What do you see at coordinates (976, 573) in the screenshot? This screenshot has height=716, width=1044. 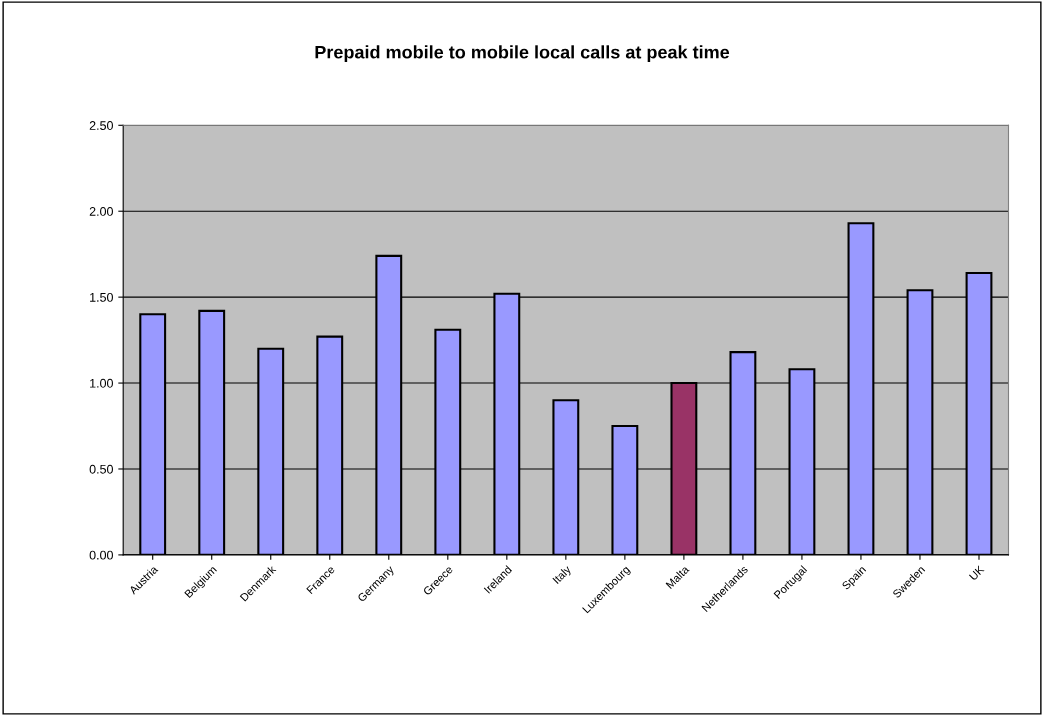 I see `x-tick-label: UK` at bounding box center [976, 573].